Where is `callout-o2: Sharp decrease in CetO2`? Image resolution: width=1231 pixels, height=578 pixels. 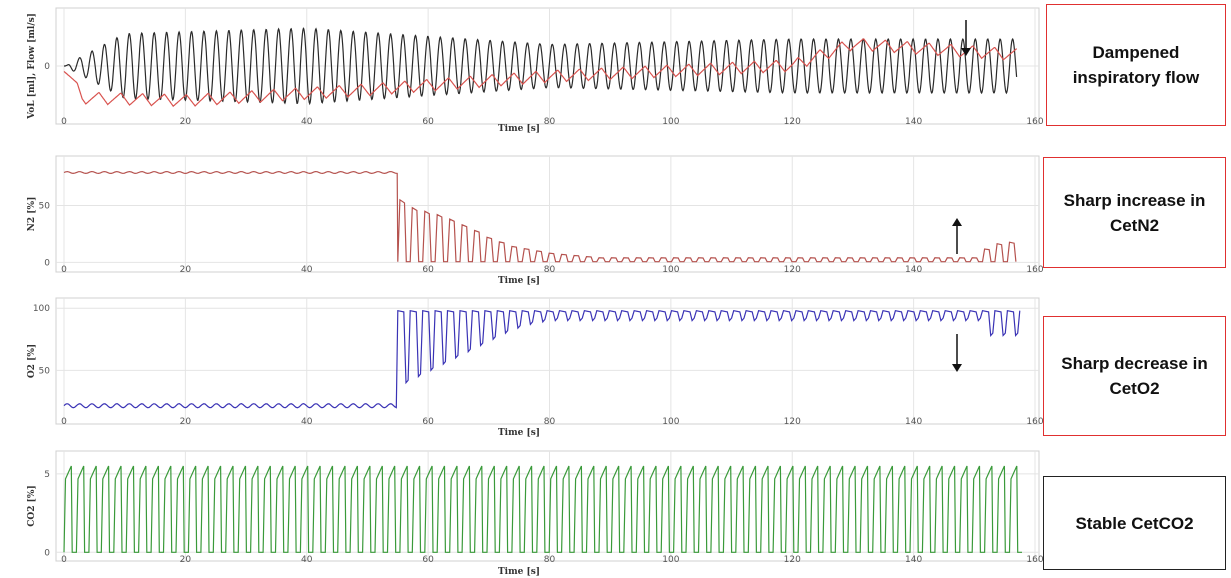 callout-o2: Sharp decrease in CetO2 is located at coordinates (1134, 376).